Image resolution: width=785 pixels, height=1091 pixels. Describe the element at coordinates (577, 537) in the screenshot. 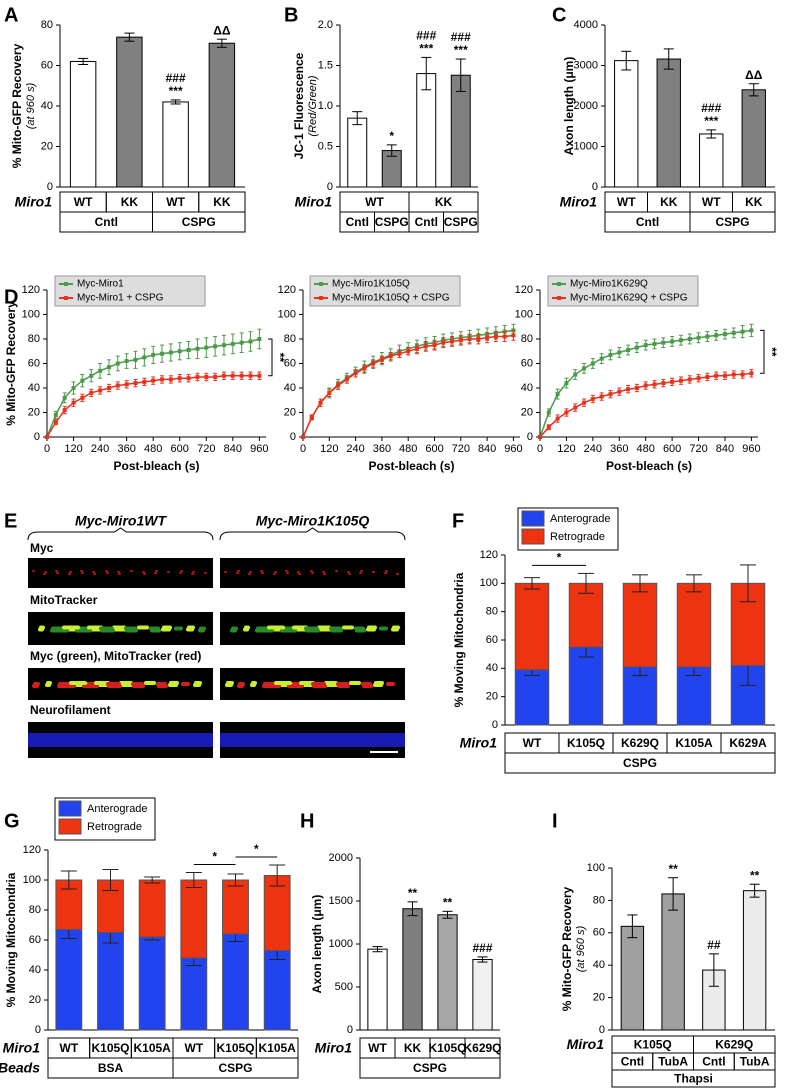

I see `legend-label: Retrograde` at that location.